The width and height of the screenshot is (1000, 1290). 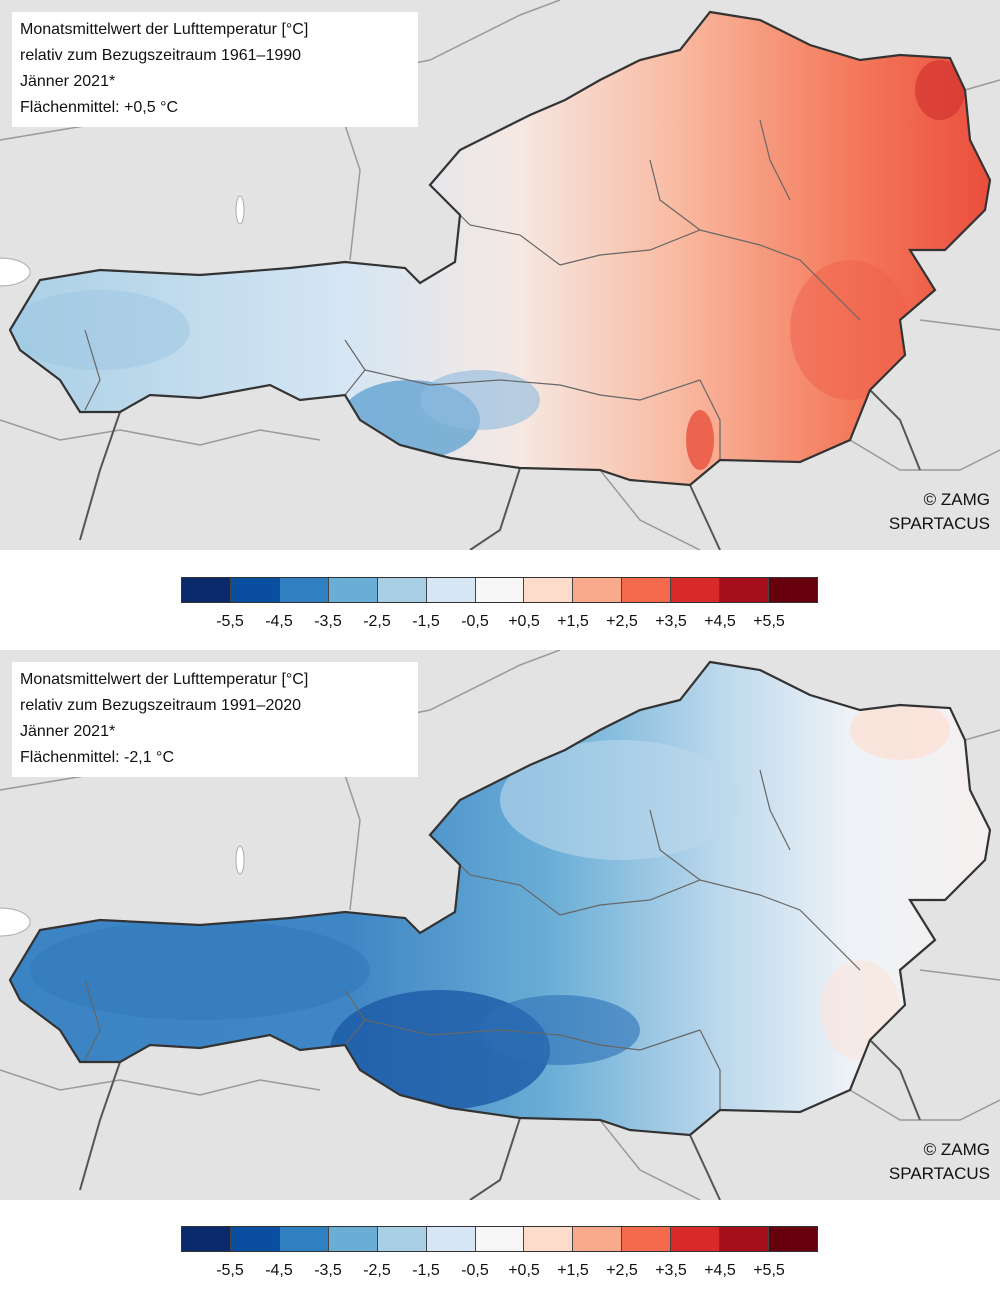 I want to click on title-line-area-mean: Flächenmittel: +0,5 °C, so click(x=99, y=107).